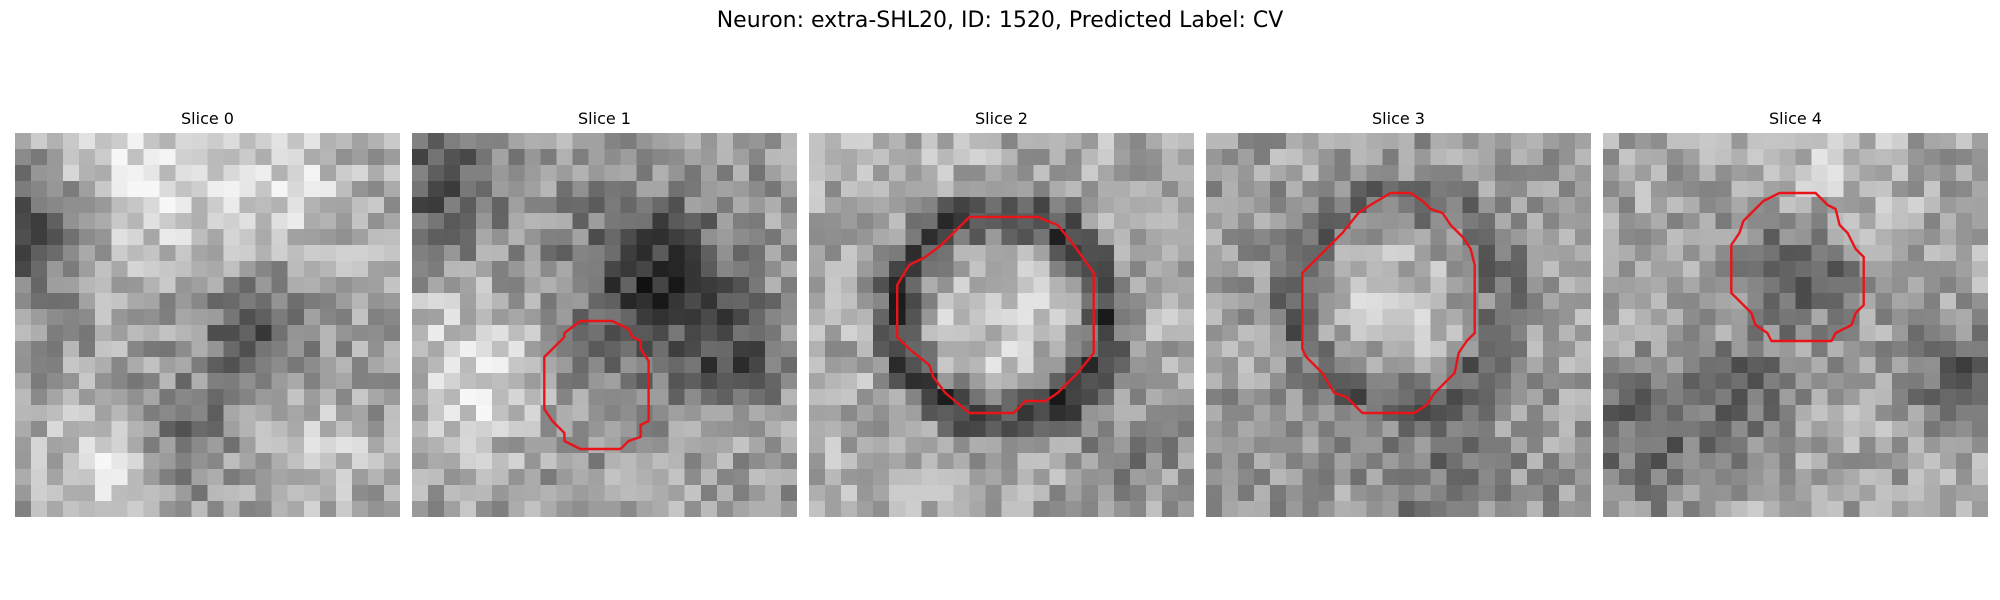  Describe the element at coordinates (1398, 118) in the screenshot. I see `slice-title: Slice 3` at that location.